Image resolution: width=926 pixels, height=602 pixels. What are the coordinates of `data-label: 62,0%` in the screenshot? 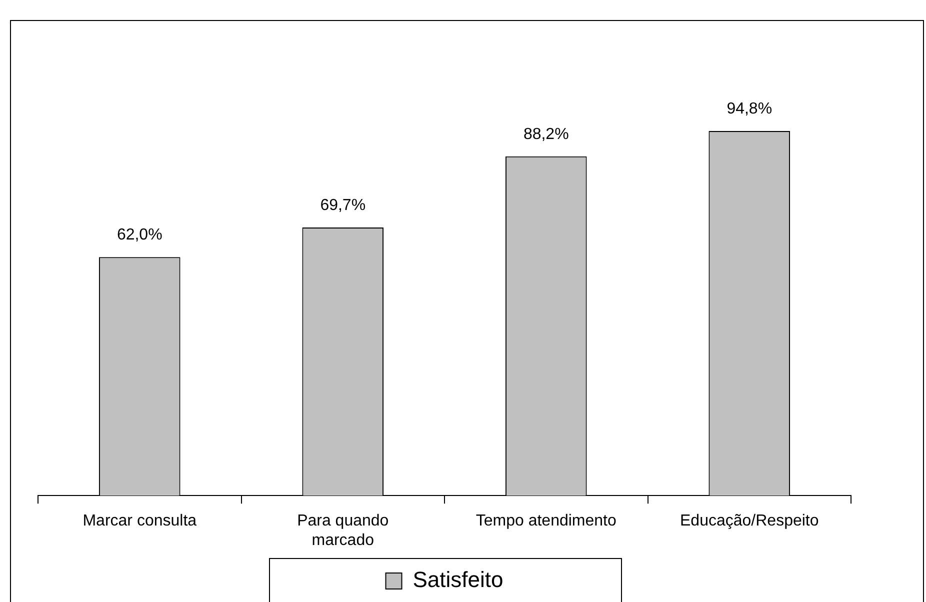 It's located at (139, 235).